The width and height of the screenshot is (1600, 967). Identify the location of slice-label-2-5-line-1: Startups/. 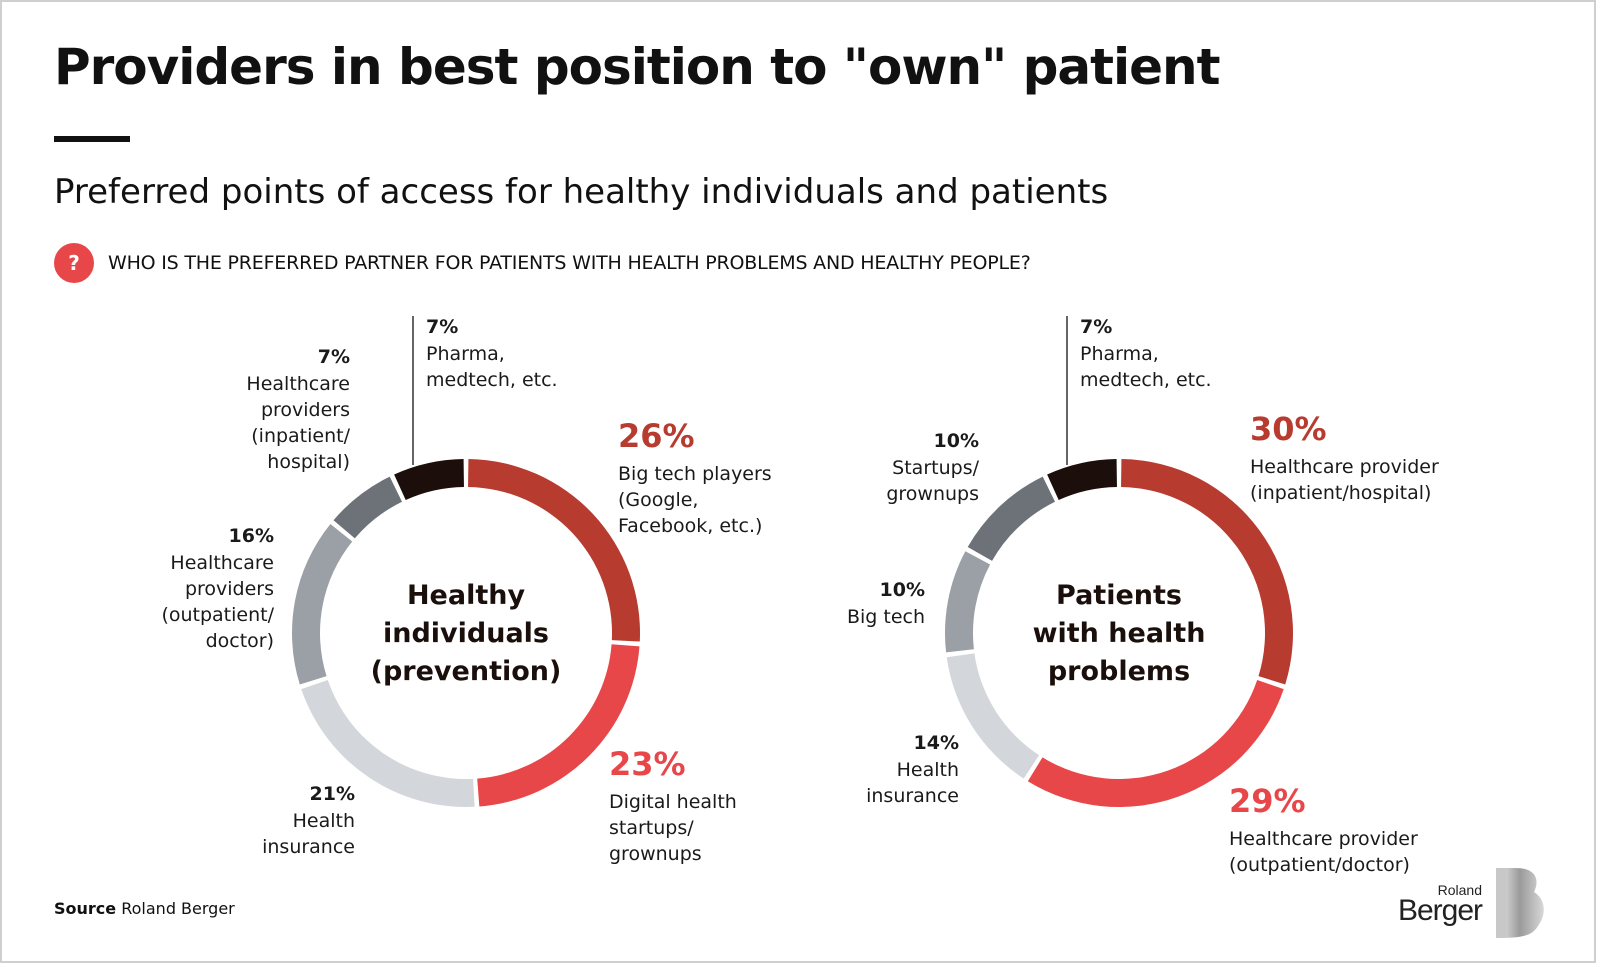
(935, 468).